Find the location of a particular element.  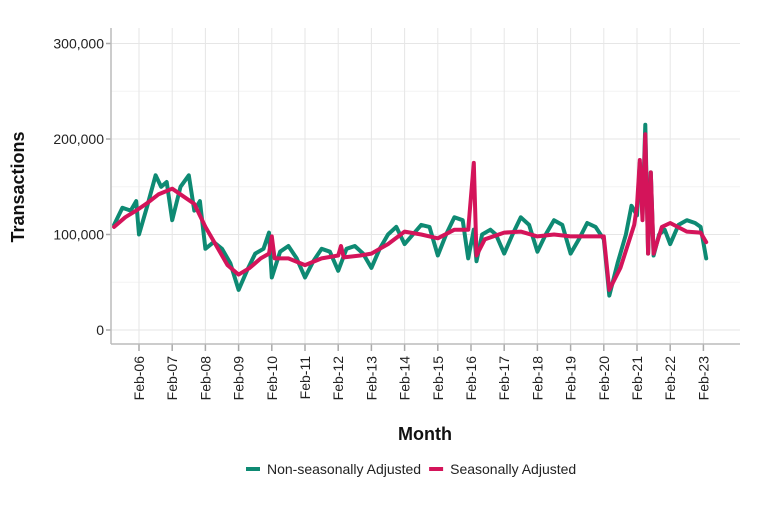

x-tick-label: Feb-15 is located at coordinates (438, 378).